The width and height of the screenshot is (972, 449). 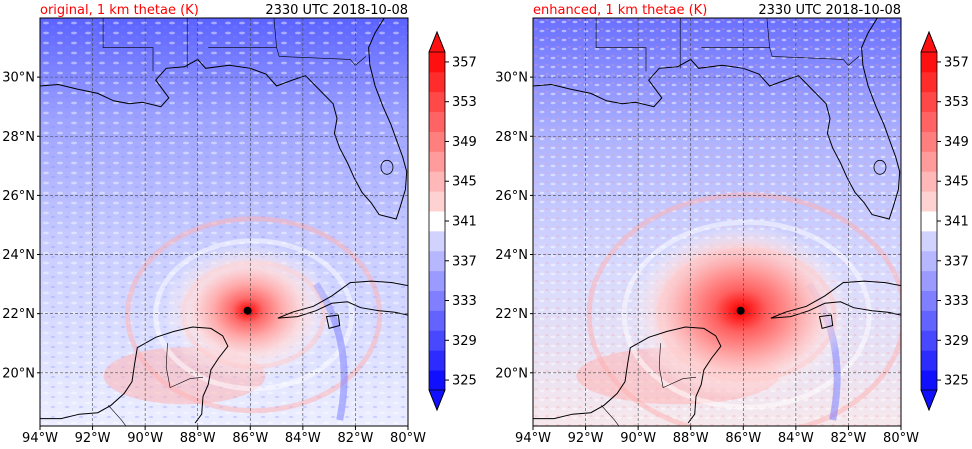 What do you see at coordinates (18, 78) in the screenshot?
I see `lat-tick-label: 30°N` at bounding box center [18, 78].